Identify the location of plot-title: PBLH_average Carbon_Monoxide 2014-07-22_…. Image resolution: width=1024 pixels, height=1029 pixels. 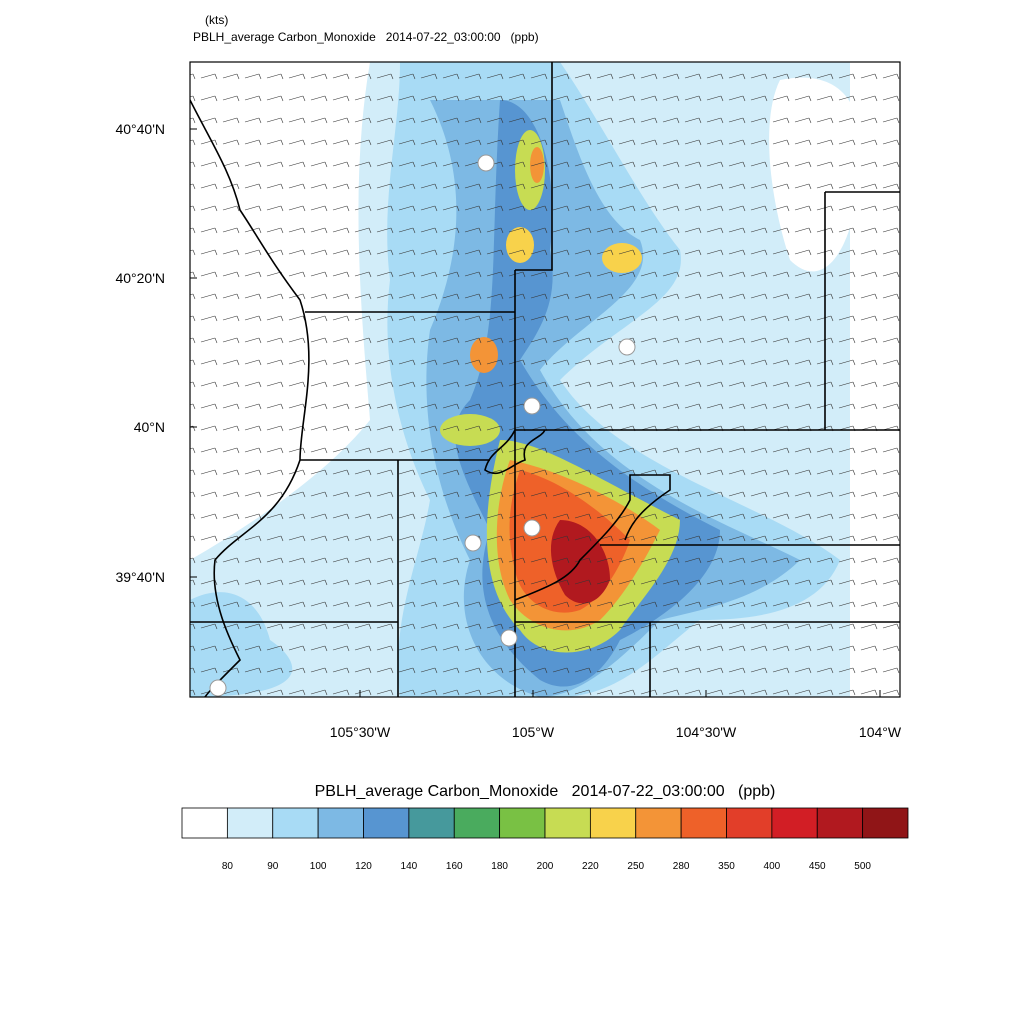
(366, 37).